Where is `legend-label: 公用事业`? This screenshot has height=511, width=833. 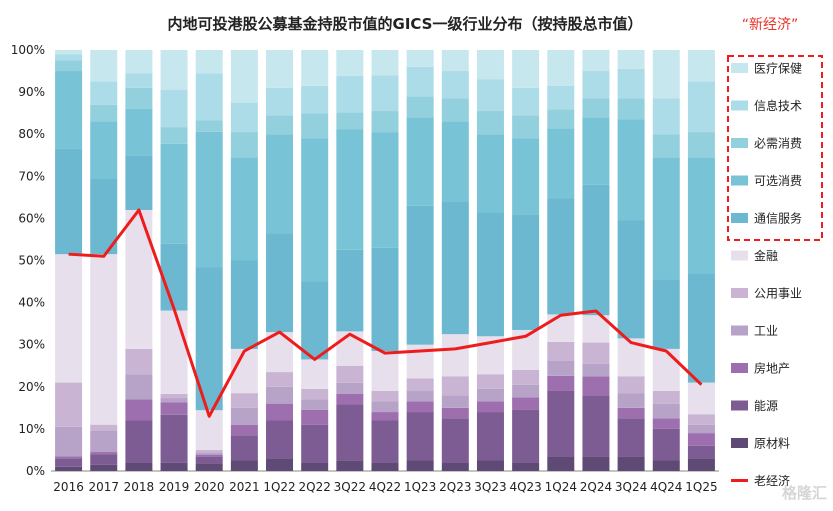
legend-label: 公用事业 is located at coordinates (778, 294).